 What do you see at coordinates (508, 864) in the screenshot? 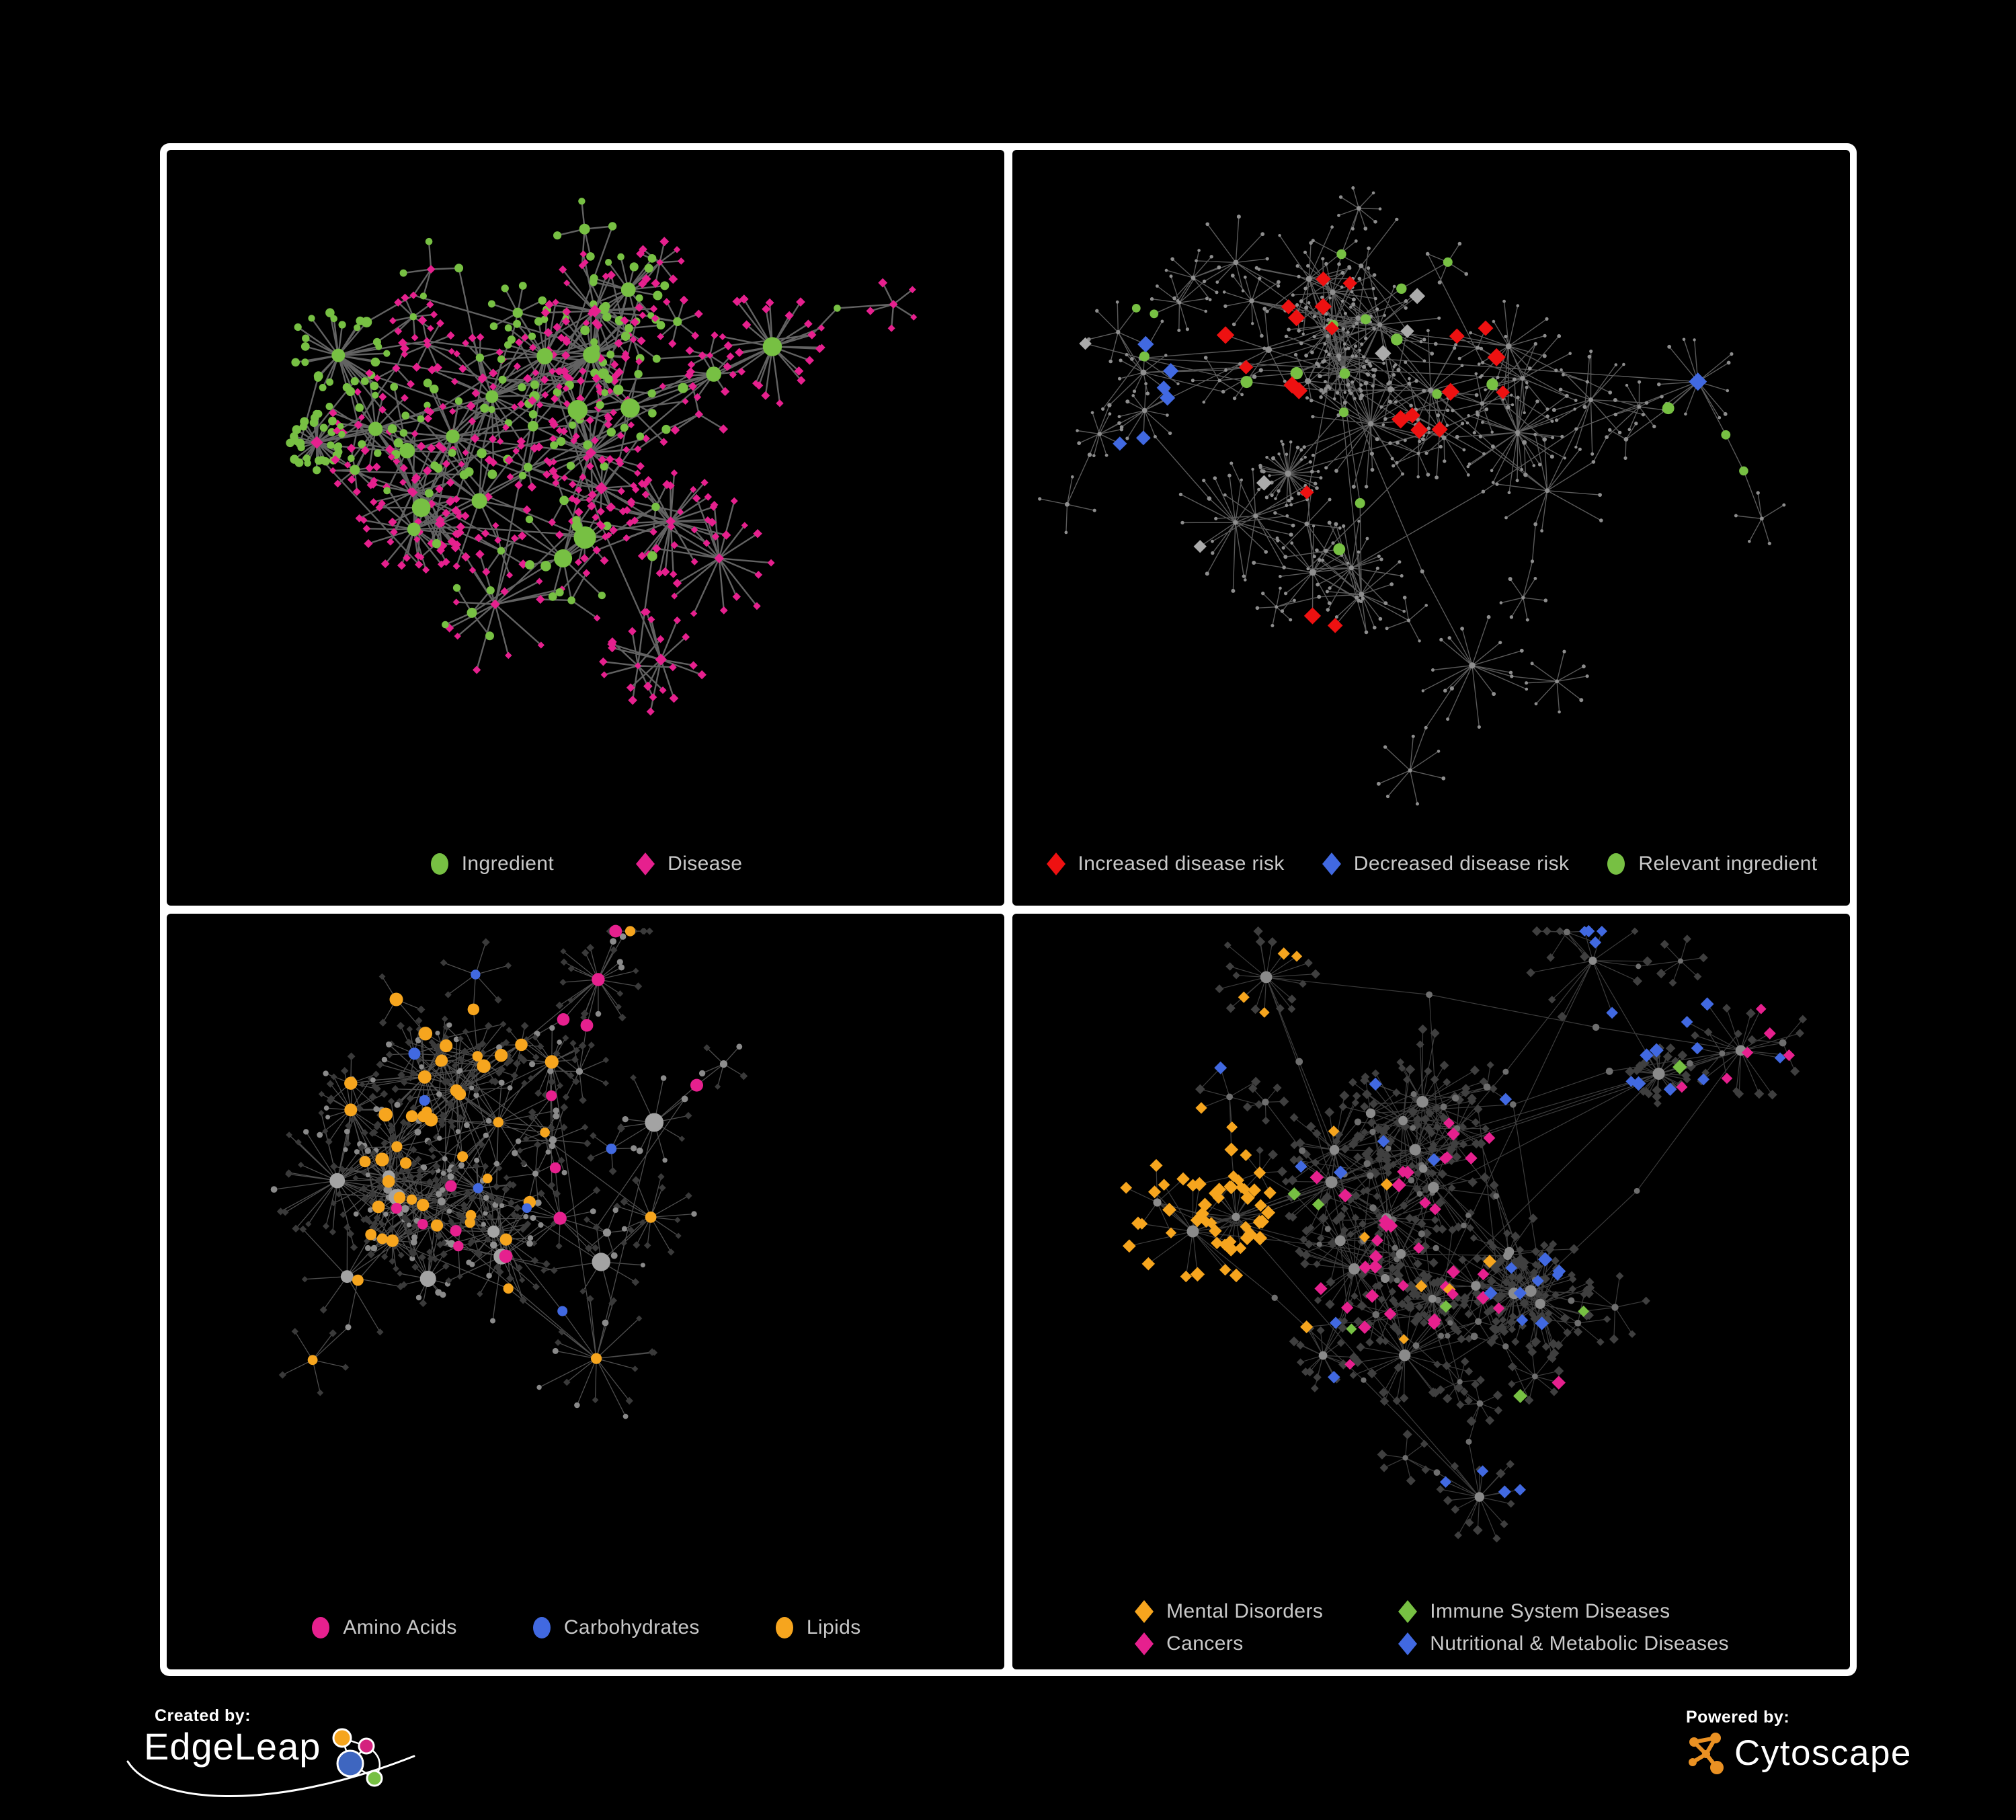
I see `legend-label: Ingredient` at bounding box center [508, 864].